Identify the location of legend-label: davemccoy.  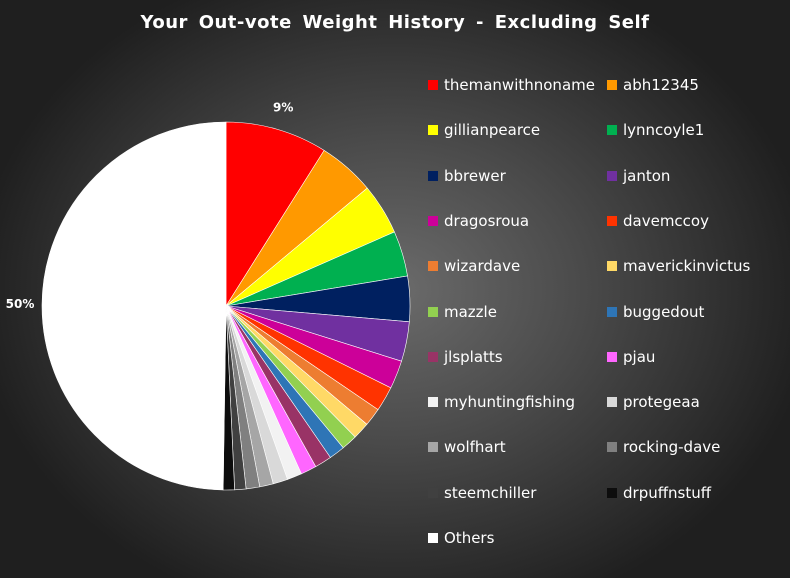
(666, 220).